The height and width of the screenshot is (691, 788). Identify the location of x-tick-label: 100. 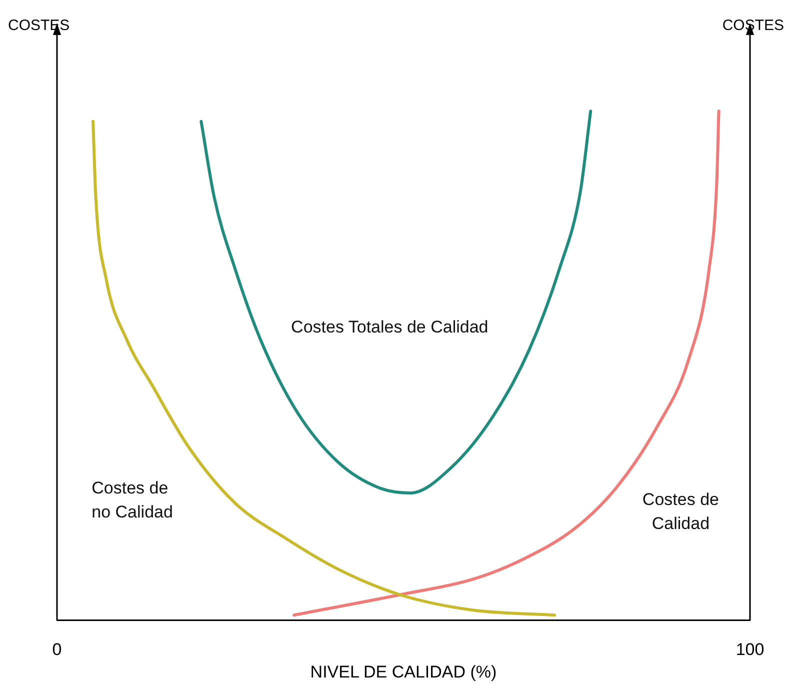
(750, 650).